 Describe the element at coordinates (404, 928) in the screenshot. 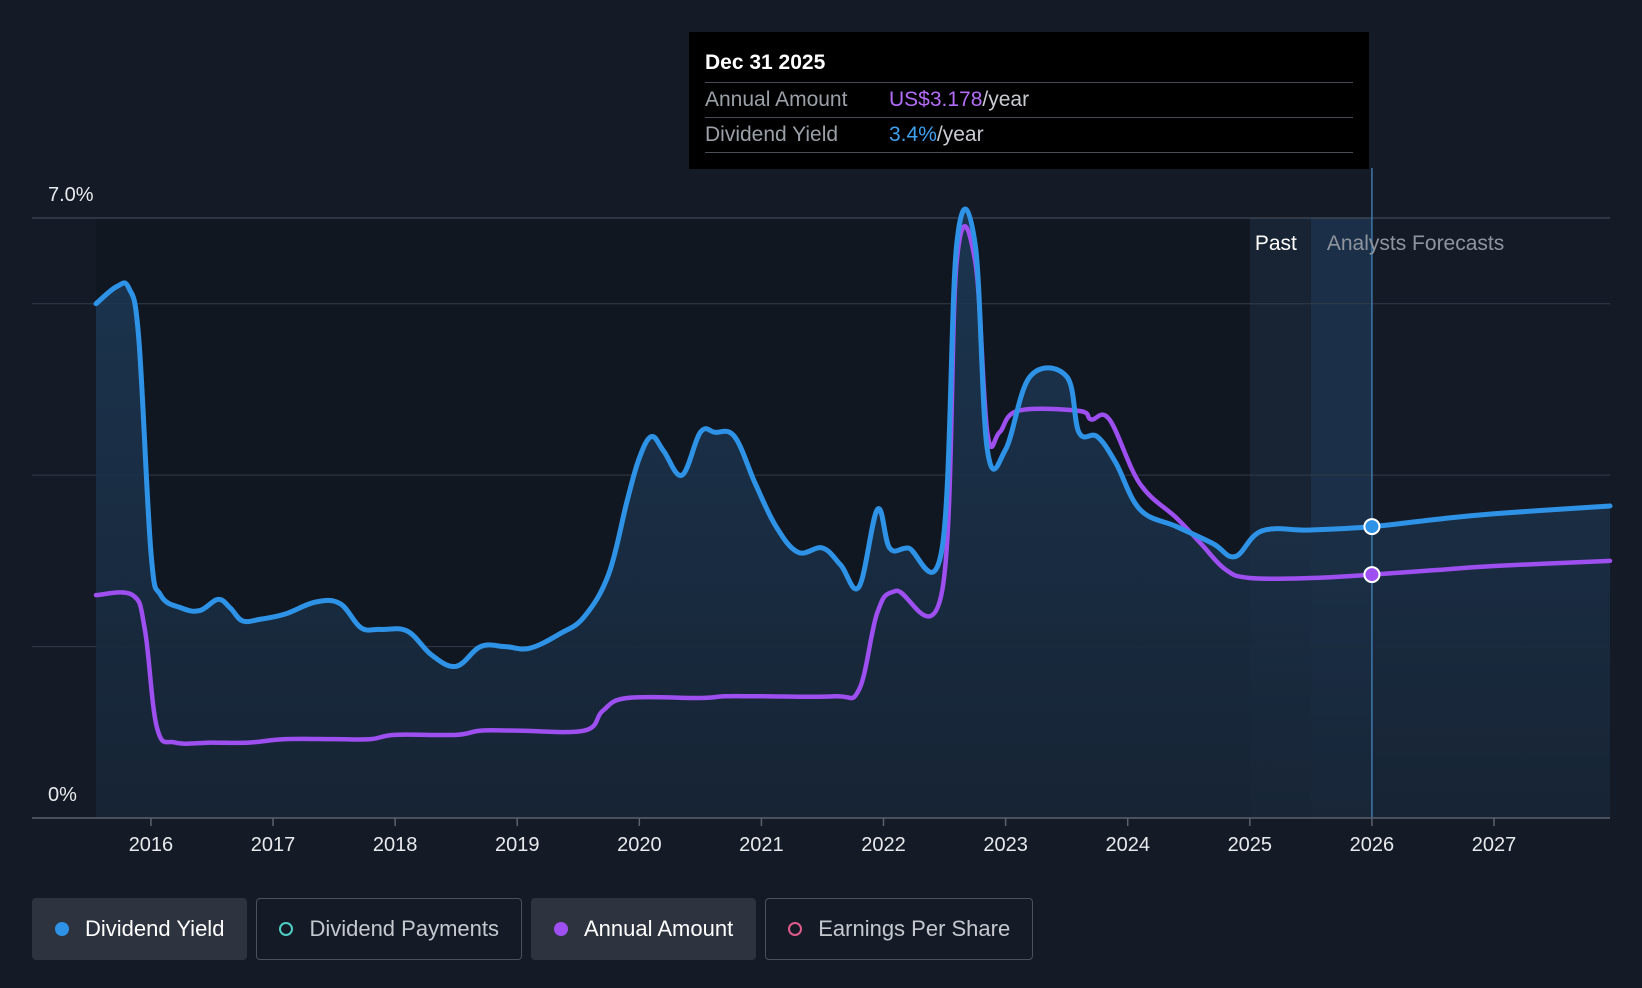

I see `legend-label: Dividend Payments` at that location.